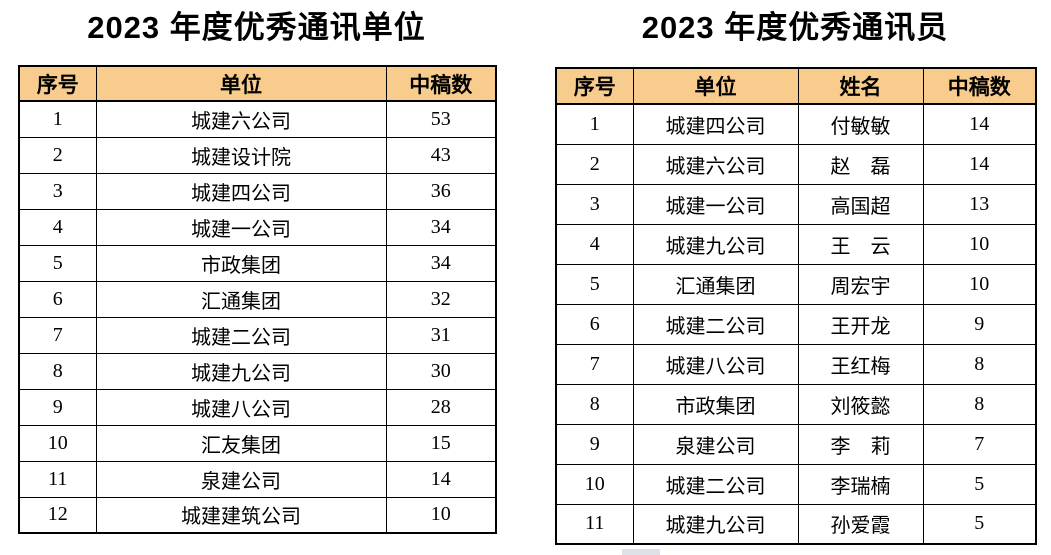 This screenshot has height=555, width=1051. What do you see at coordinates (860, 484) in the screenshot?
I see `table-cell: 李瑞楠` at bounding box center [860, 484].